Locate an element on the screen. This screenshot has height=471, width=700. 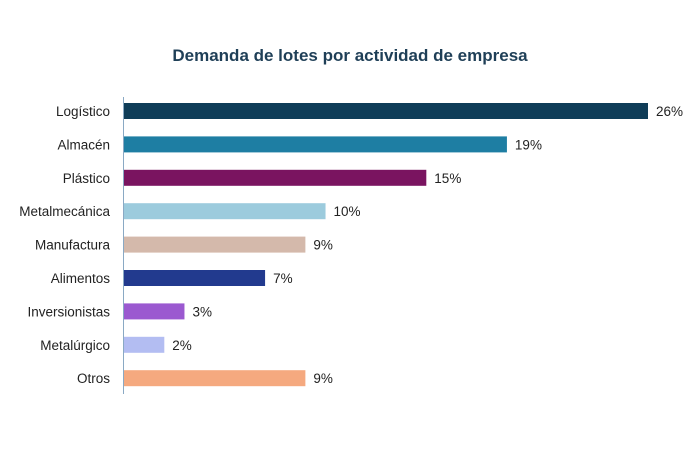
category-label: Inversionistas is located at coordinates (68, 311).